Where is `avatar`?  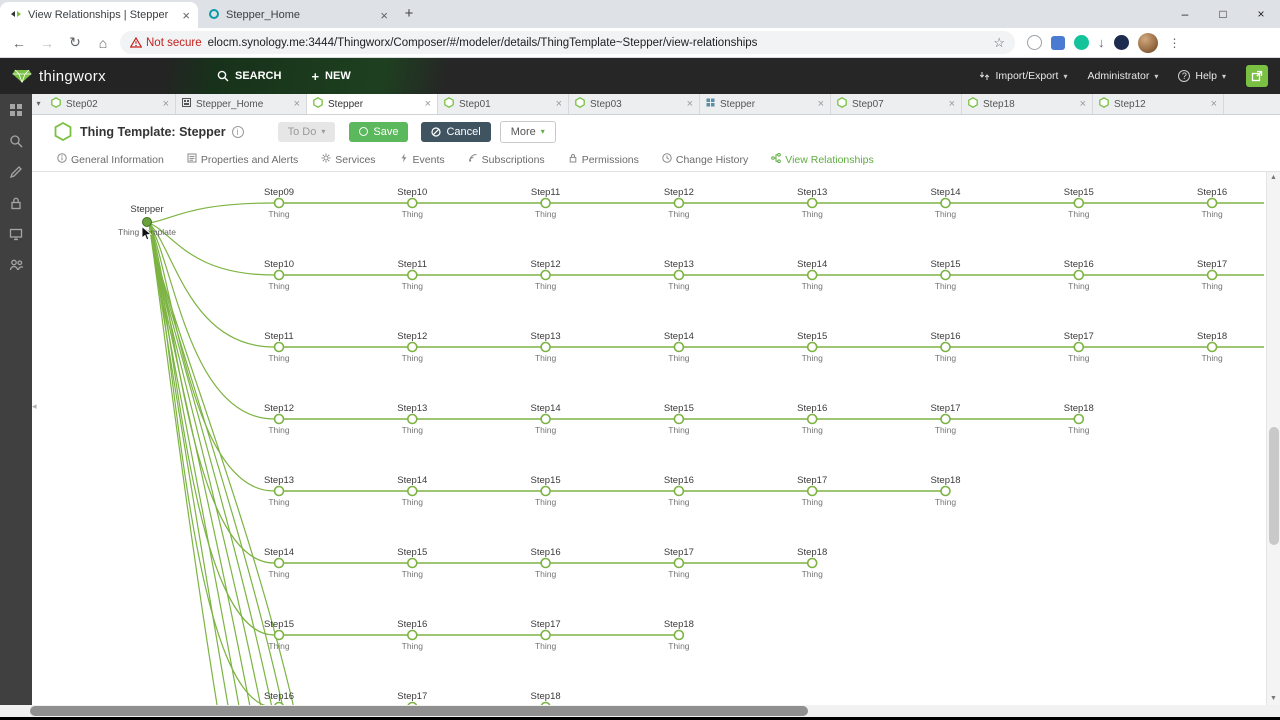 avatar is located at coordinates (1147, 42).